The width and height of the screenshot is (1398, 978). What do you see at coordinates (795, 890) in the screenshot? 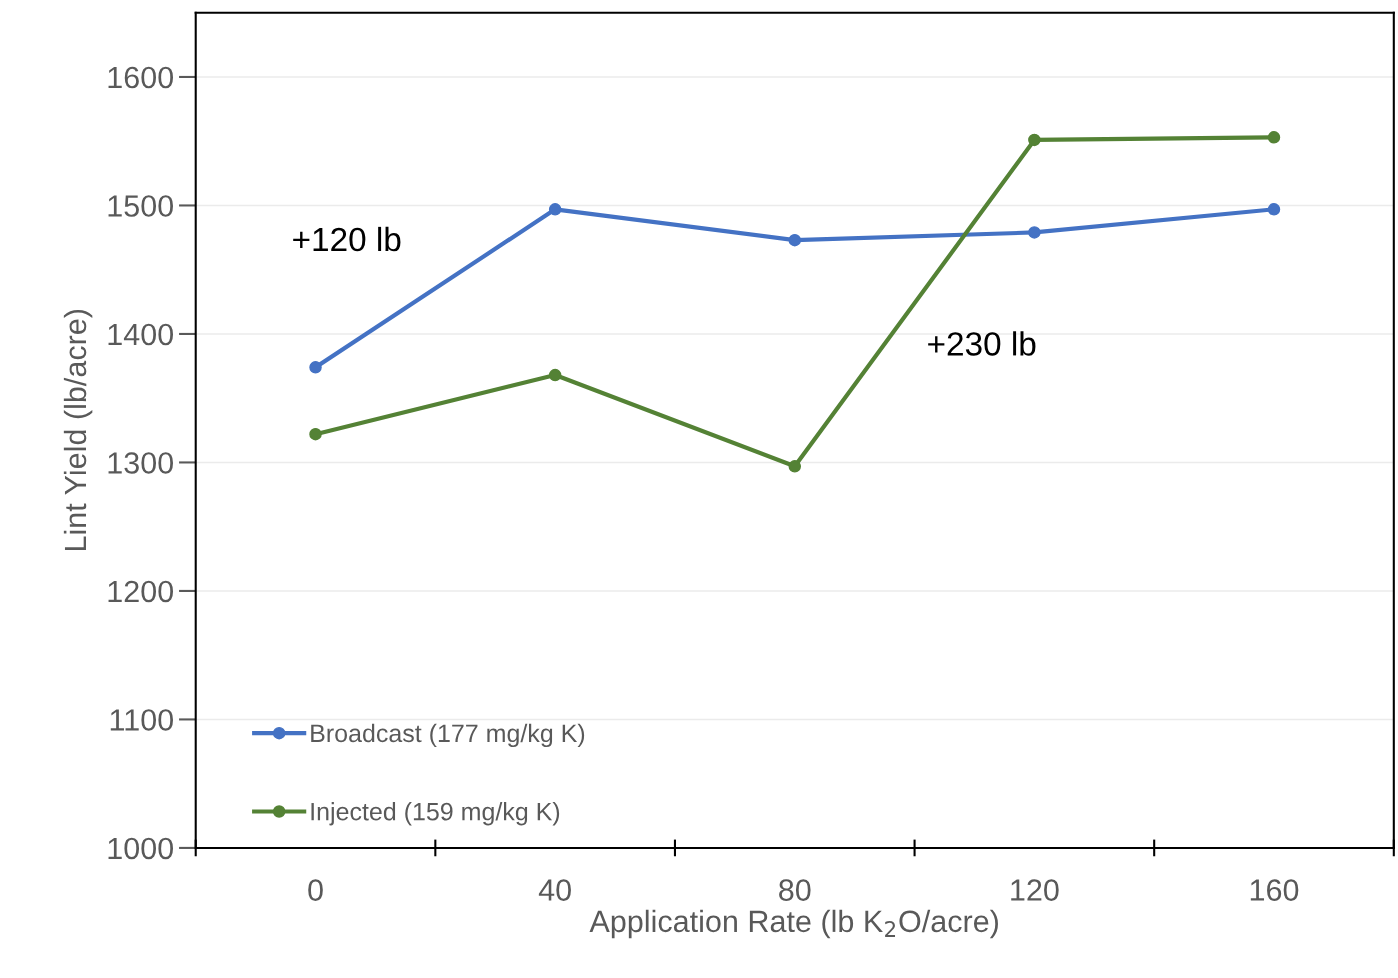
I see `x-tick-label: 80` at bounding box center [795, 890].